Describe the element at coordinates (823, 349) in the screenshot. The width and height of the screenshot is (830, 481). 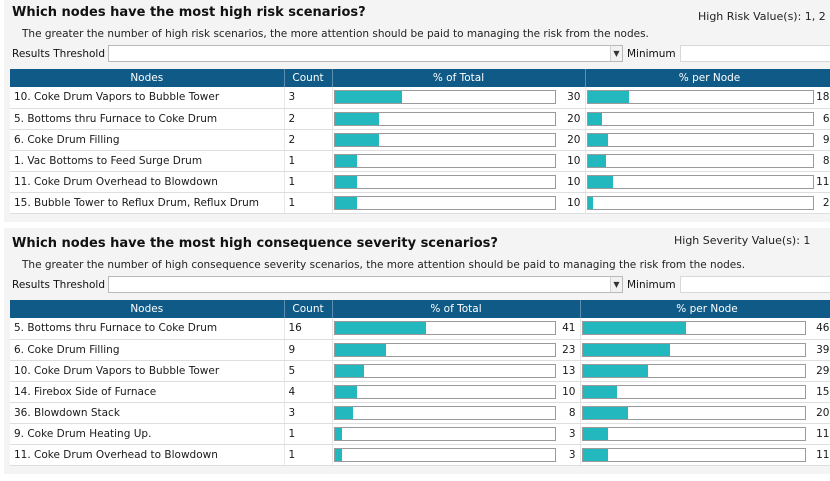
I see `percent-per-node-value: 39` at that location.